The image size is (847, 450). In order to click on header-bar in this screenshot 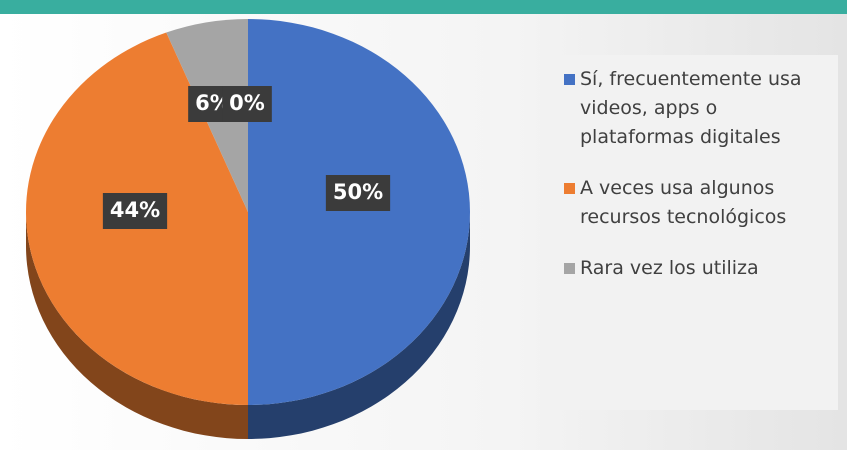, I will do `click(423, 7)`.